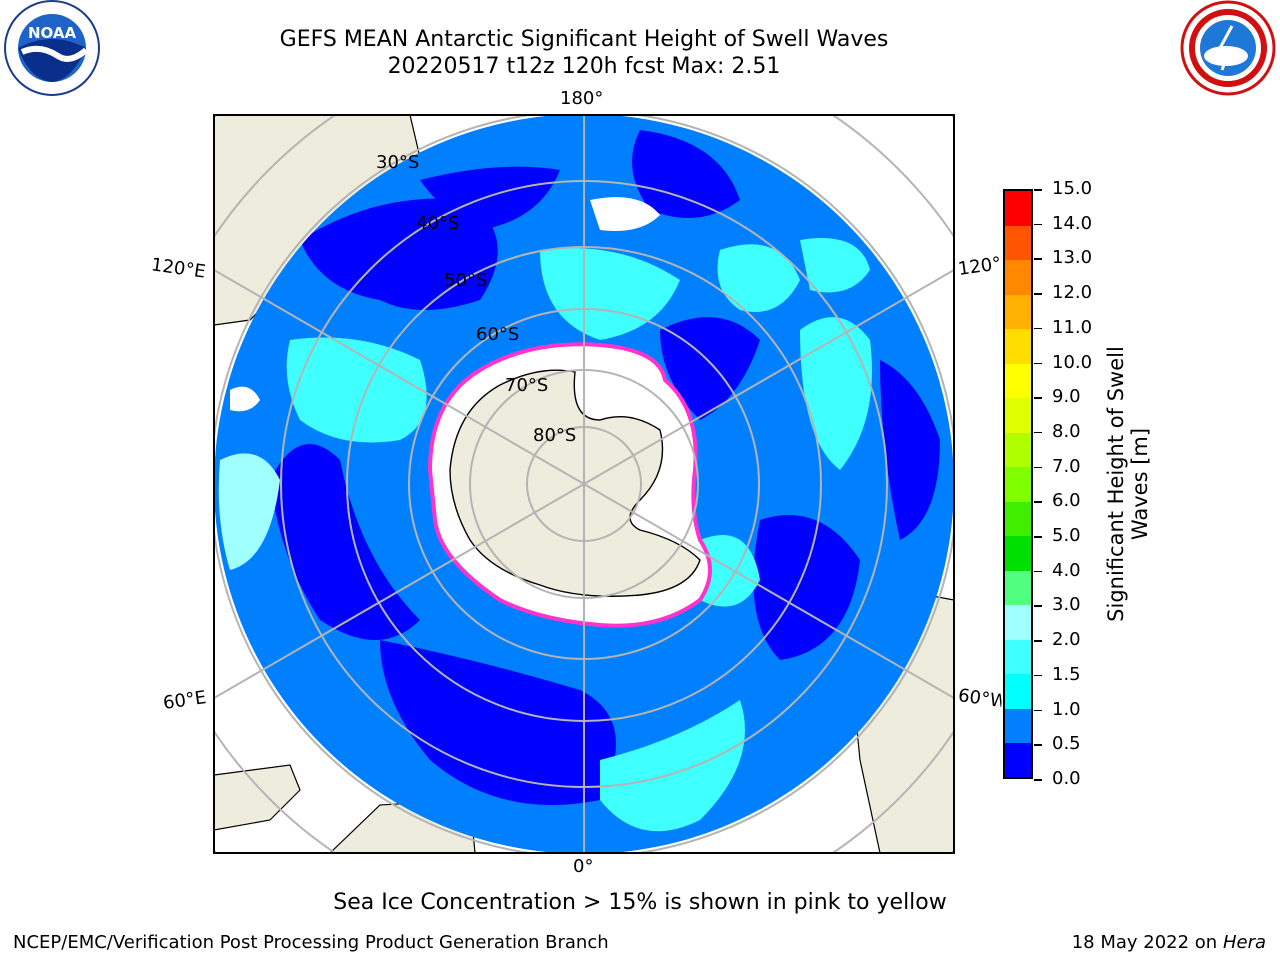  Describe the element at coordinates (498, 334) in the screenshot. I see `lat-label-60s: 60°S` at that location.